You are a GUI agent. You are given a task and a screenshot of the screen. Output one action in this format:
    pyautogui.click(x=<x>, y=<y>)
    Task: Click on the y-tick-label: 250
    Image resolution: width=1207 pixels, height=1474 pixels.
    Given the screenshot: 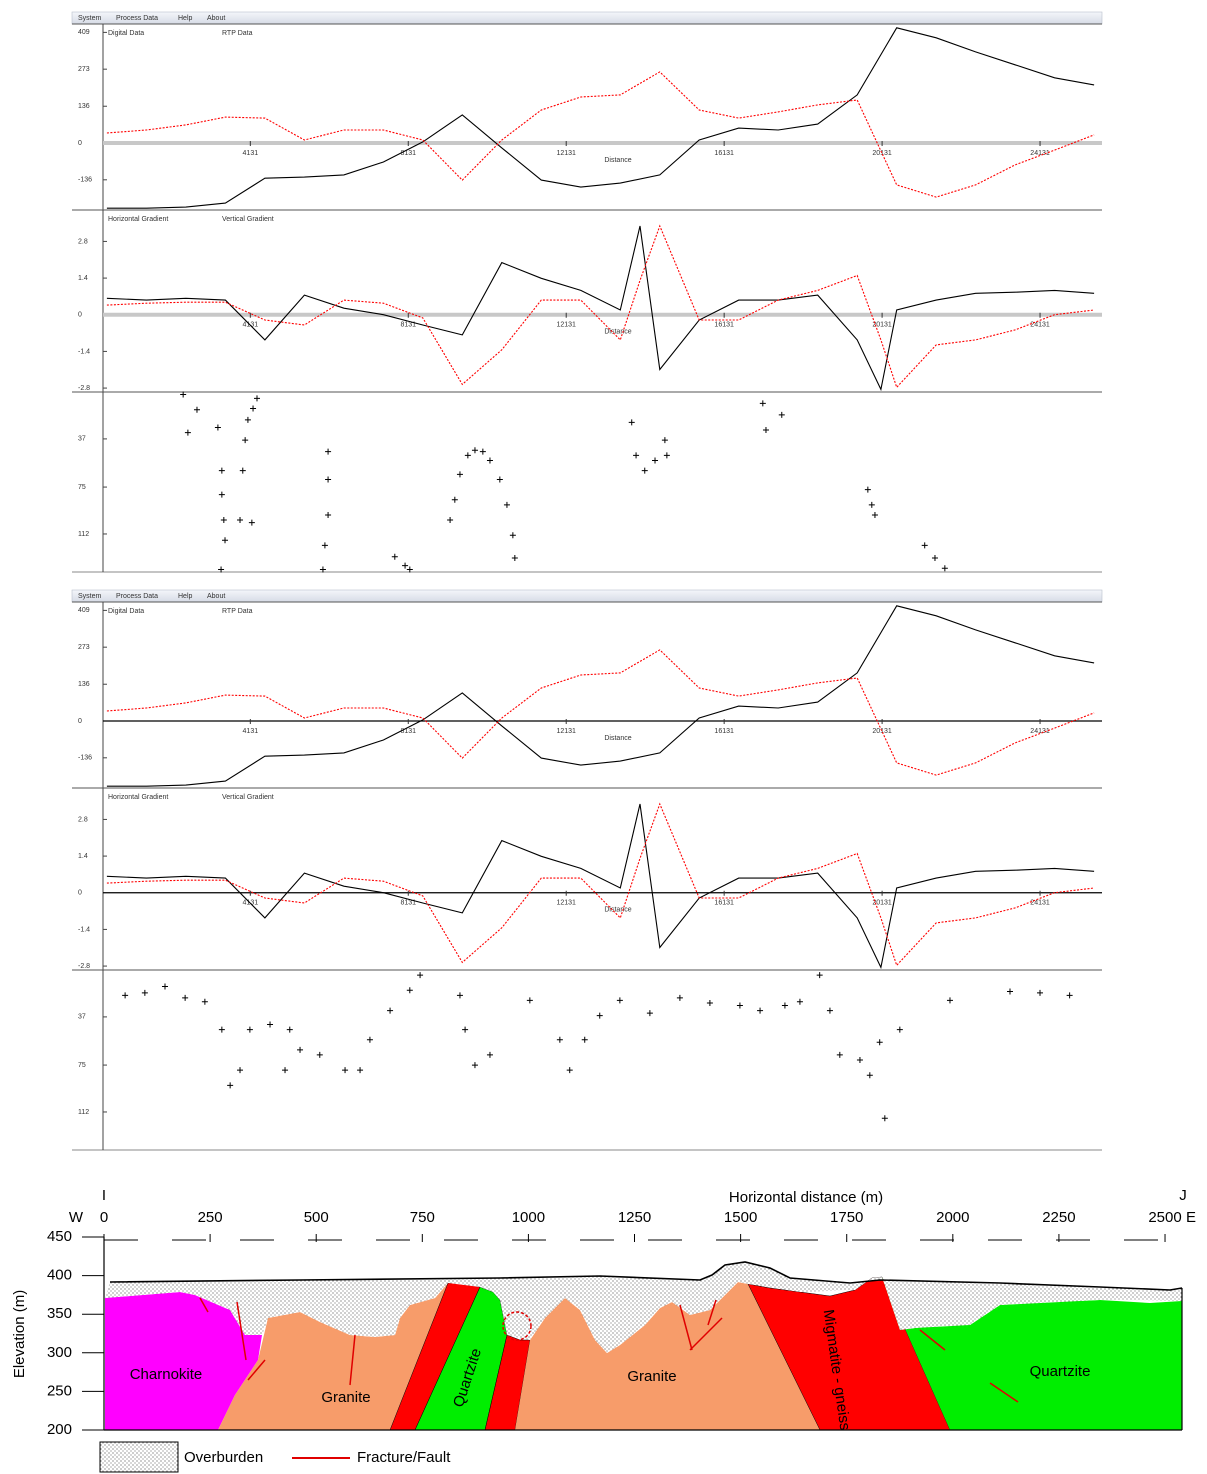 What is the action you would take?
    pyautogui.click(x=59, y=1390)
    